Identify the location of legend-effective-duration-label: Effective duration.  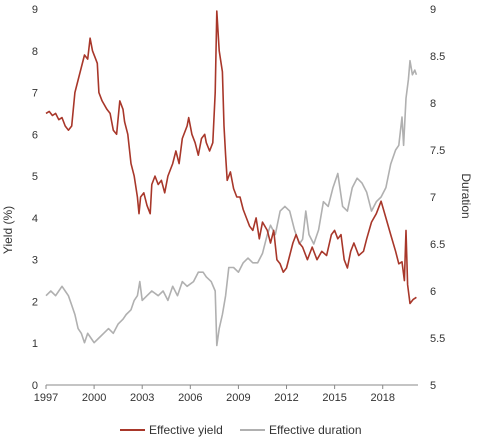
(315, 430).